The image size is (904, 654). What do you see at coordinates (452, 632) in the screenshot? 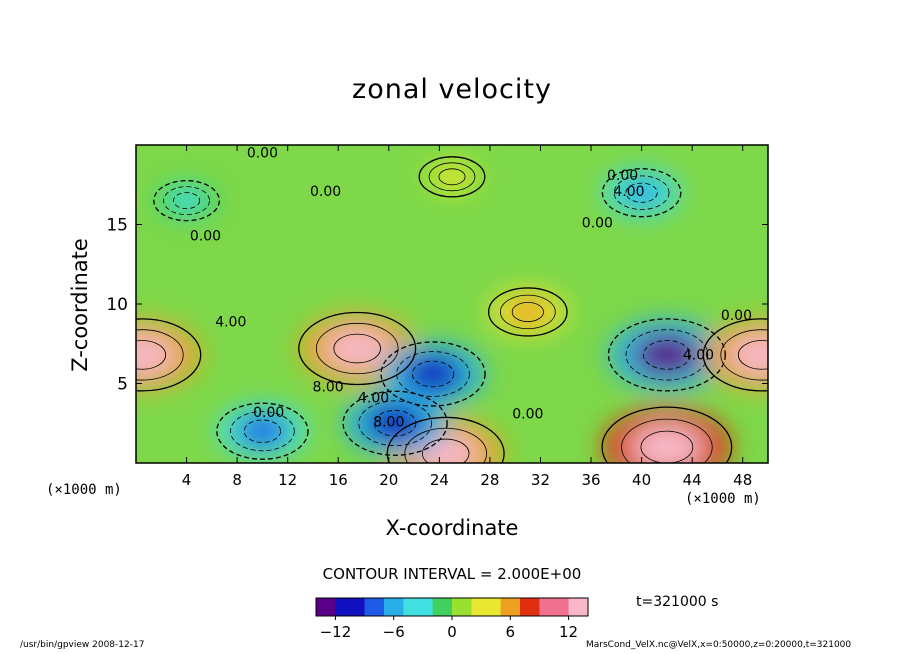
I see `colorbar-tick-label: 0` at bounding box center [452, 632].